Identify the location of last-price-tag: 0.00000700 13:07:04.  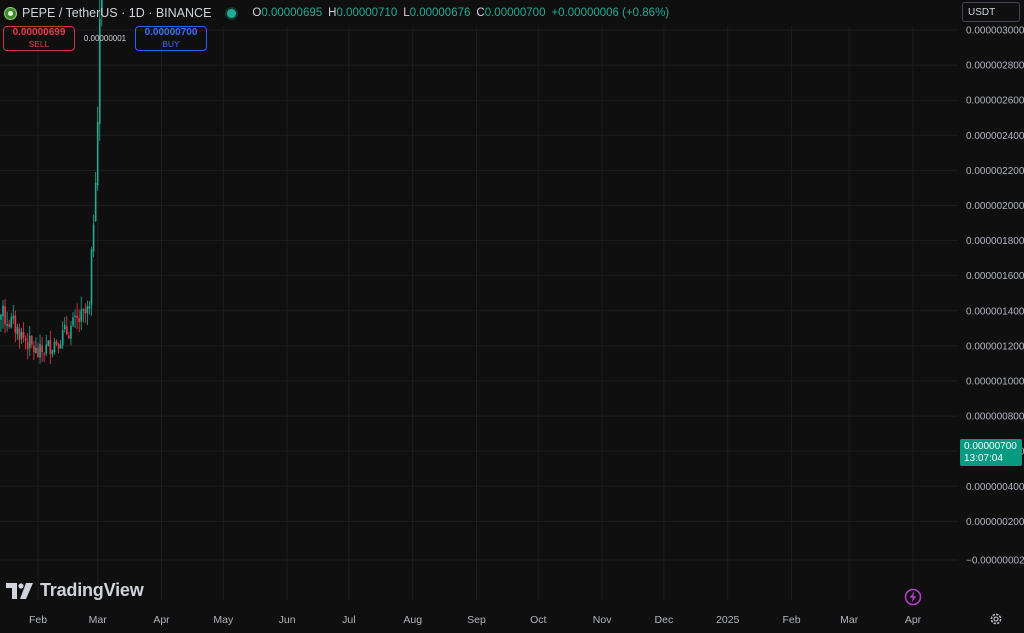
(991, 452).